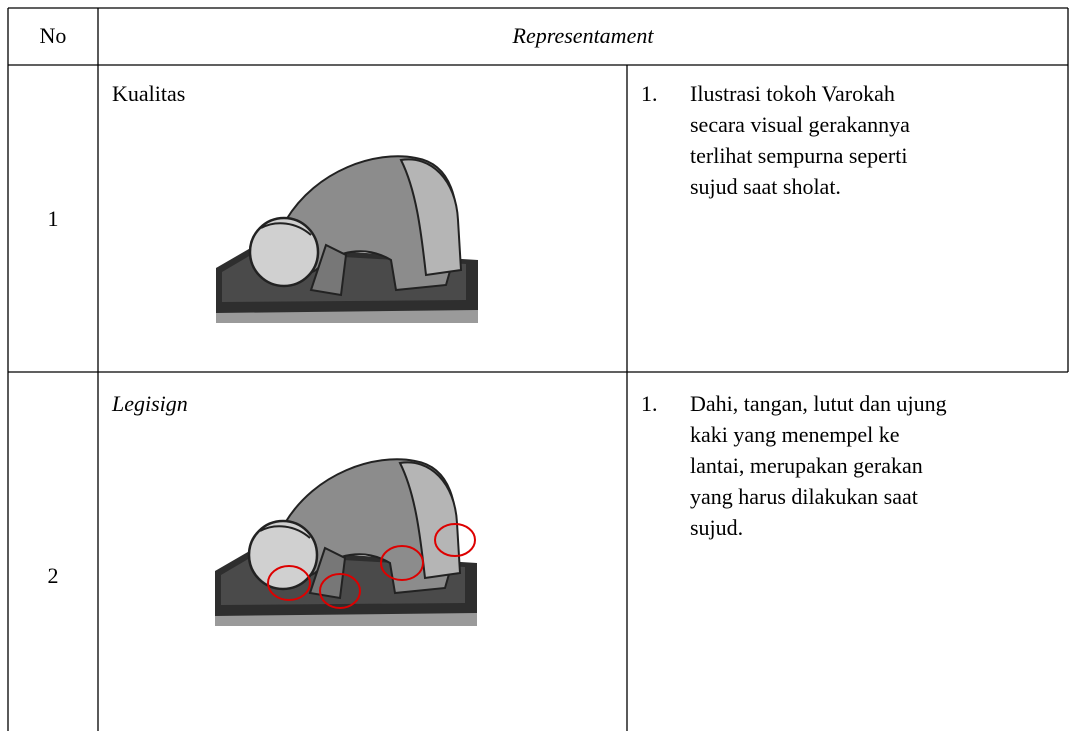  I want to click on list-text: sujud saat sholat., so click(765, 186).